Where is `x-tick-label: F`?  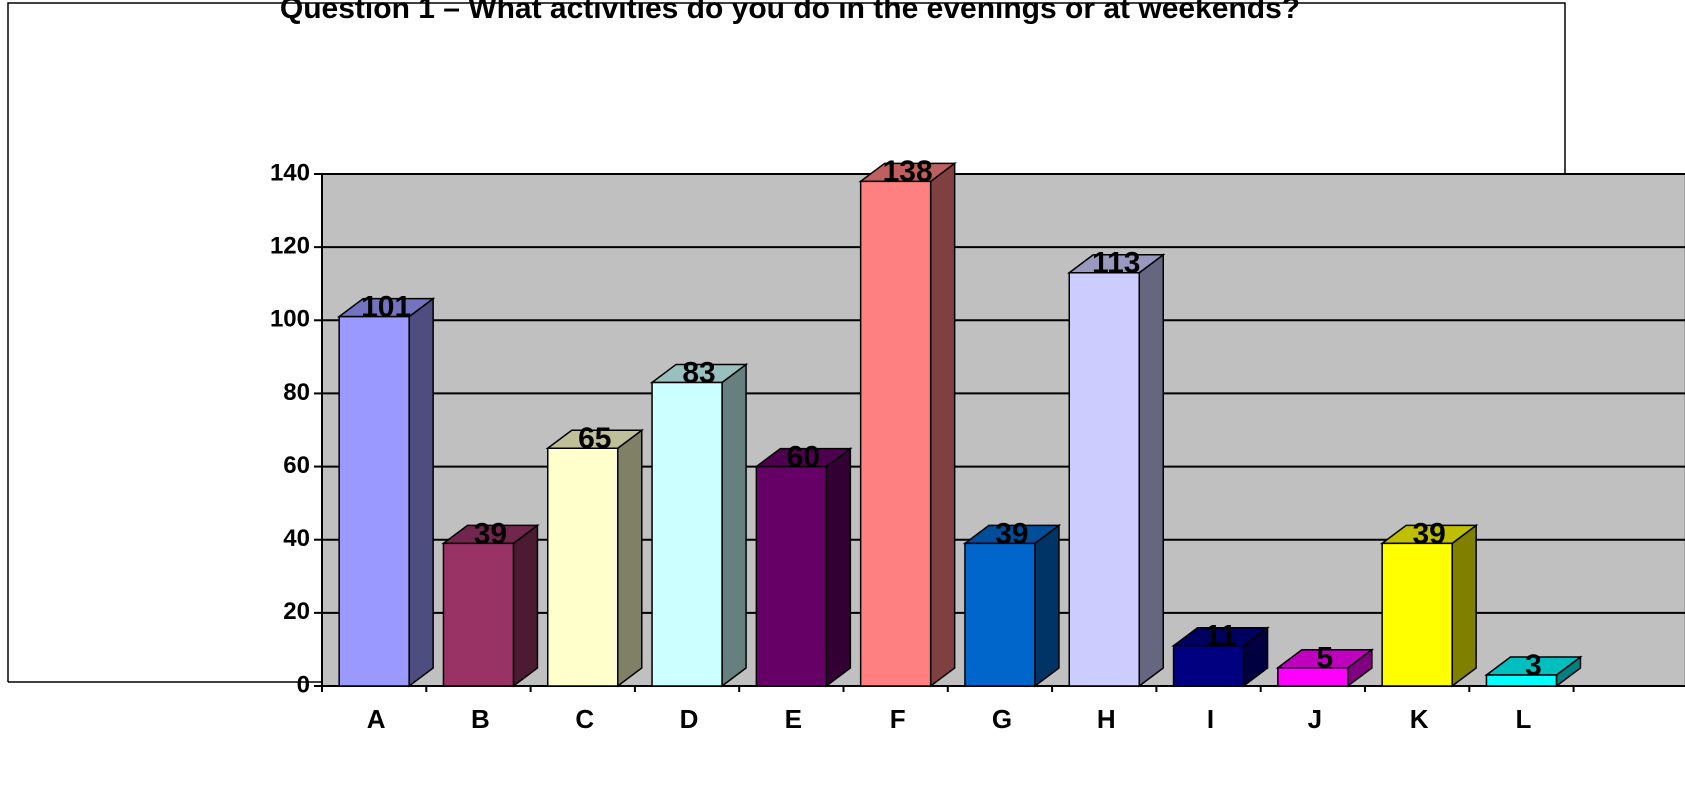 x-tick-label: F is located at coordinates (898, 719).